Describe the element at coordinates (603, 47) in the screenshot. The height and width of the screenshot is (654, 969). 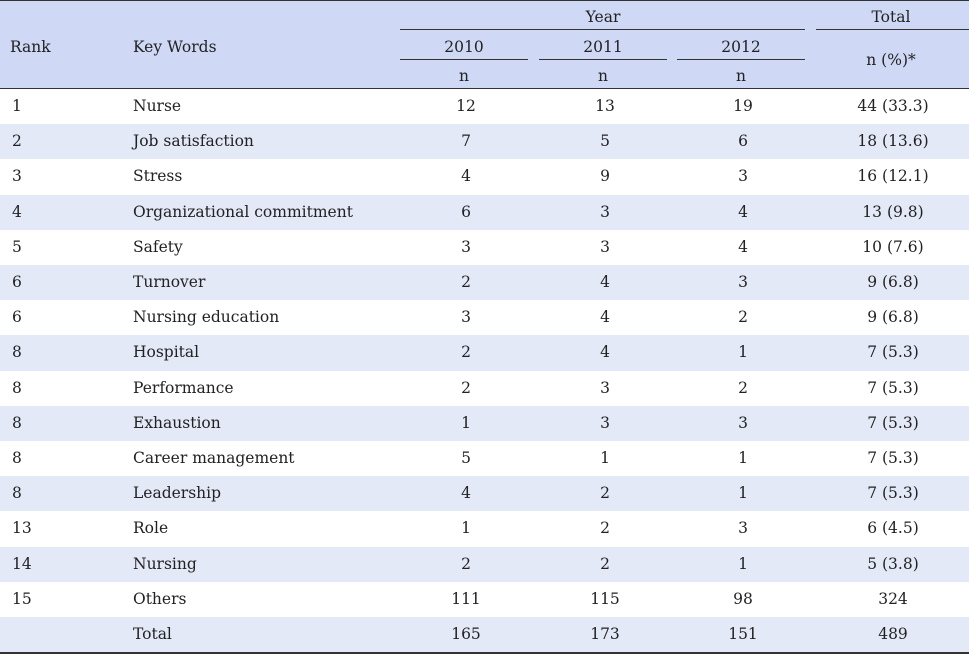
I see `header-year-2011: 2011` at that location.